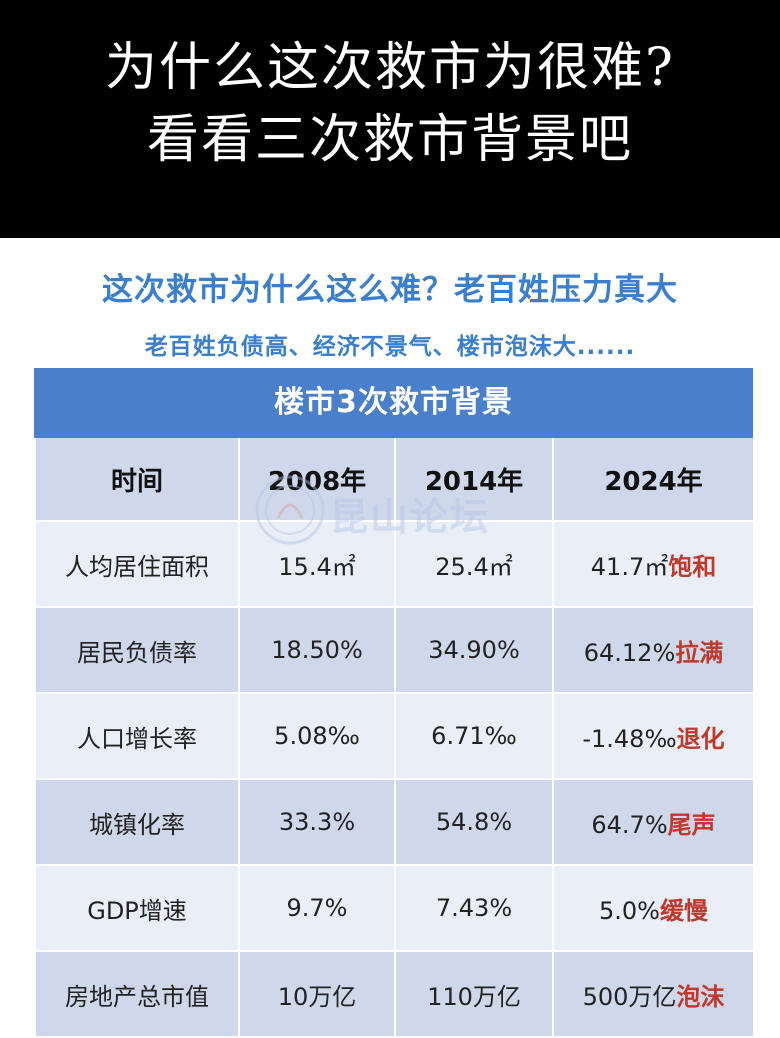 The height and width of the screenshot is (1038, 780). Describe the element at coordinates (317, 822) in the screenshot. I see `cell-2008: 33.3%` at that location.